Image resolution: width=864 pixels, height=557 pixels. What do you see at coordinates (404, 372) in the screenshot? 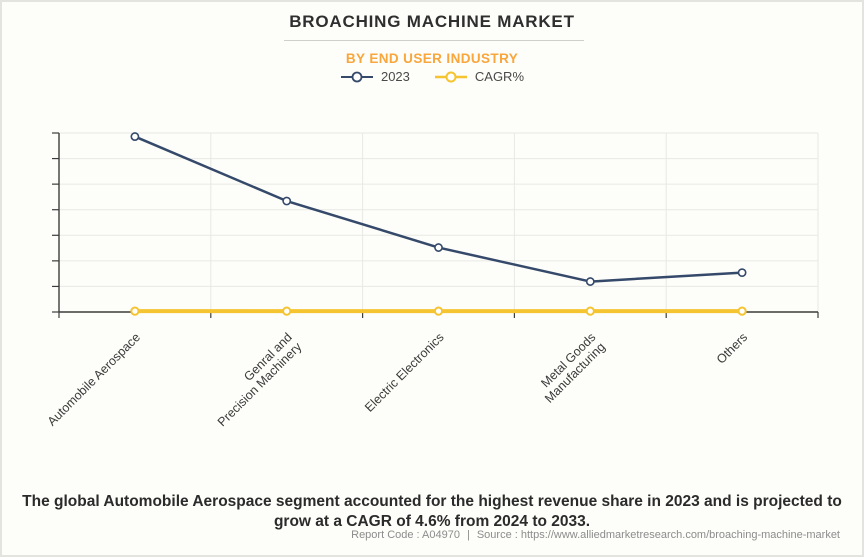
I see `x-axis-label: Electric Electronics` at bounding box center [404, 372].